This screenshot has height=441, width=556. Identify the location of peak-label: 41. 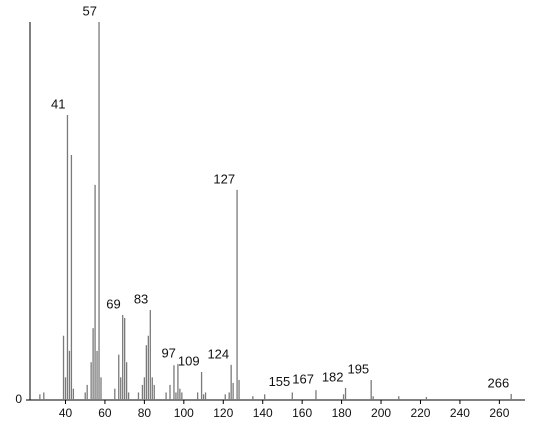
(58, 103).